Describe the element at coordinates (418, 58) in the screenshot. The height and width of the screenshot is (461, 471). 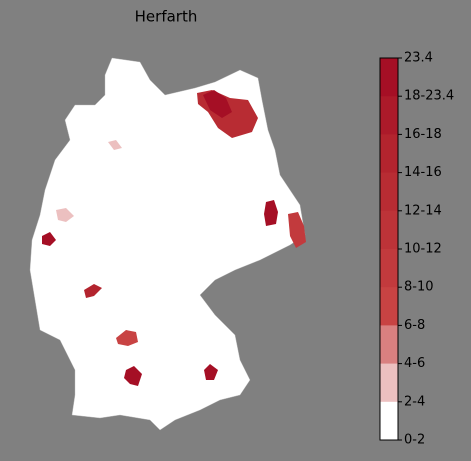
I see `colorbar-label: 23.4` at that location.